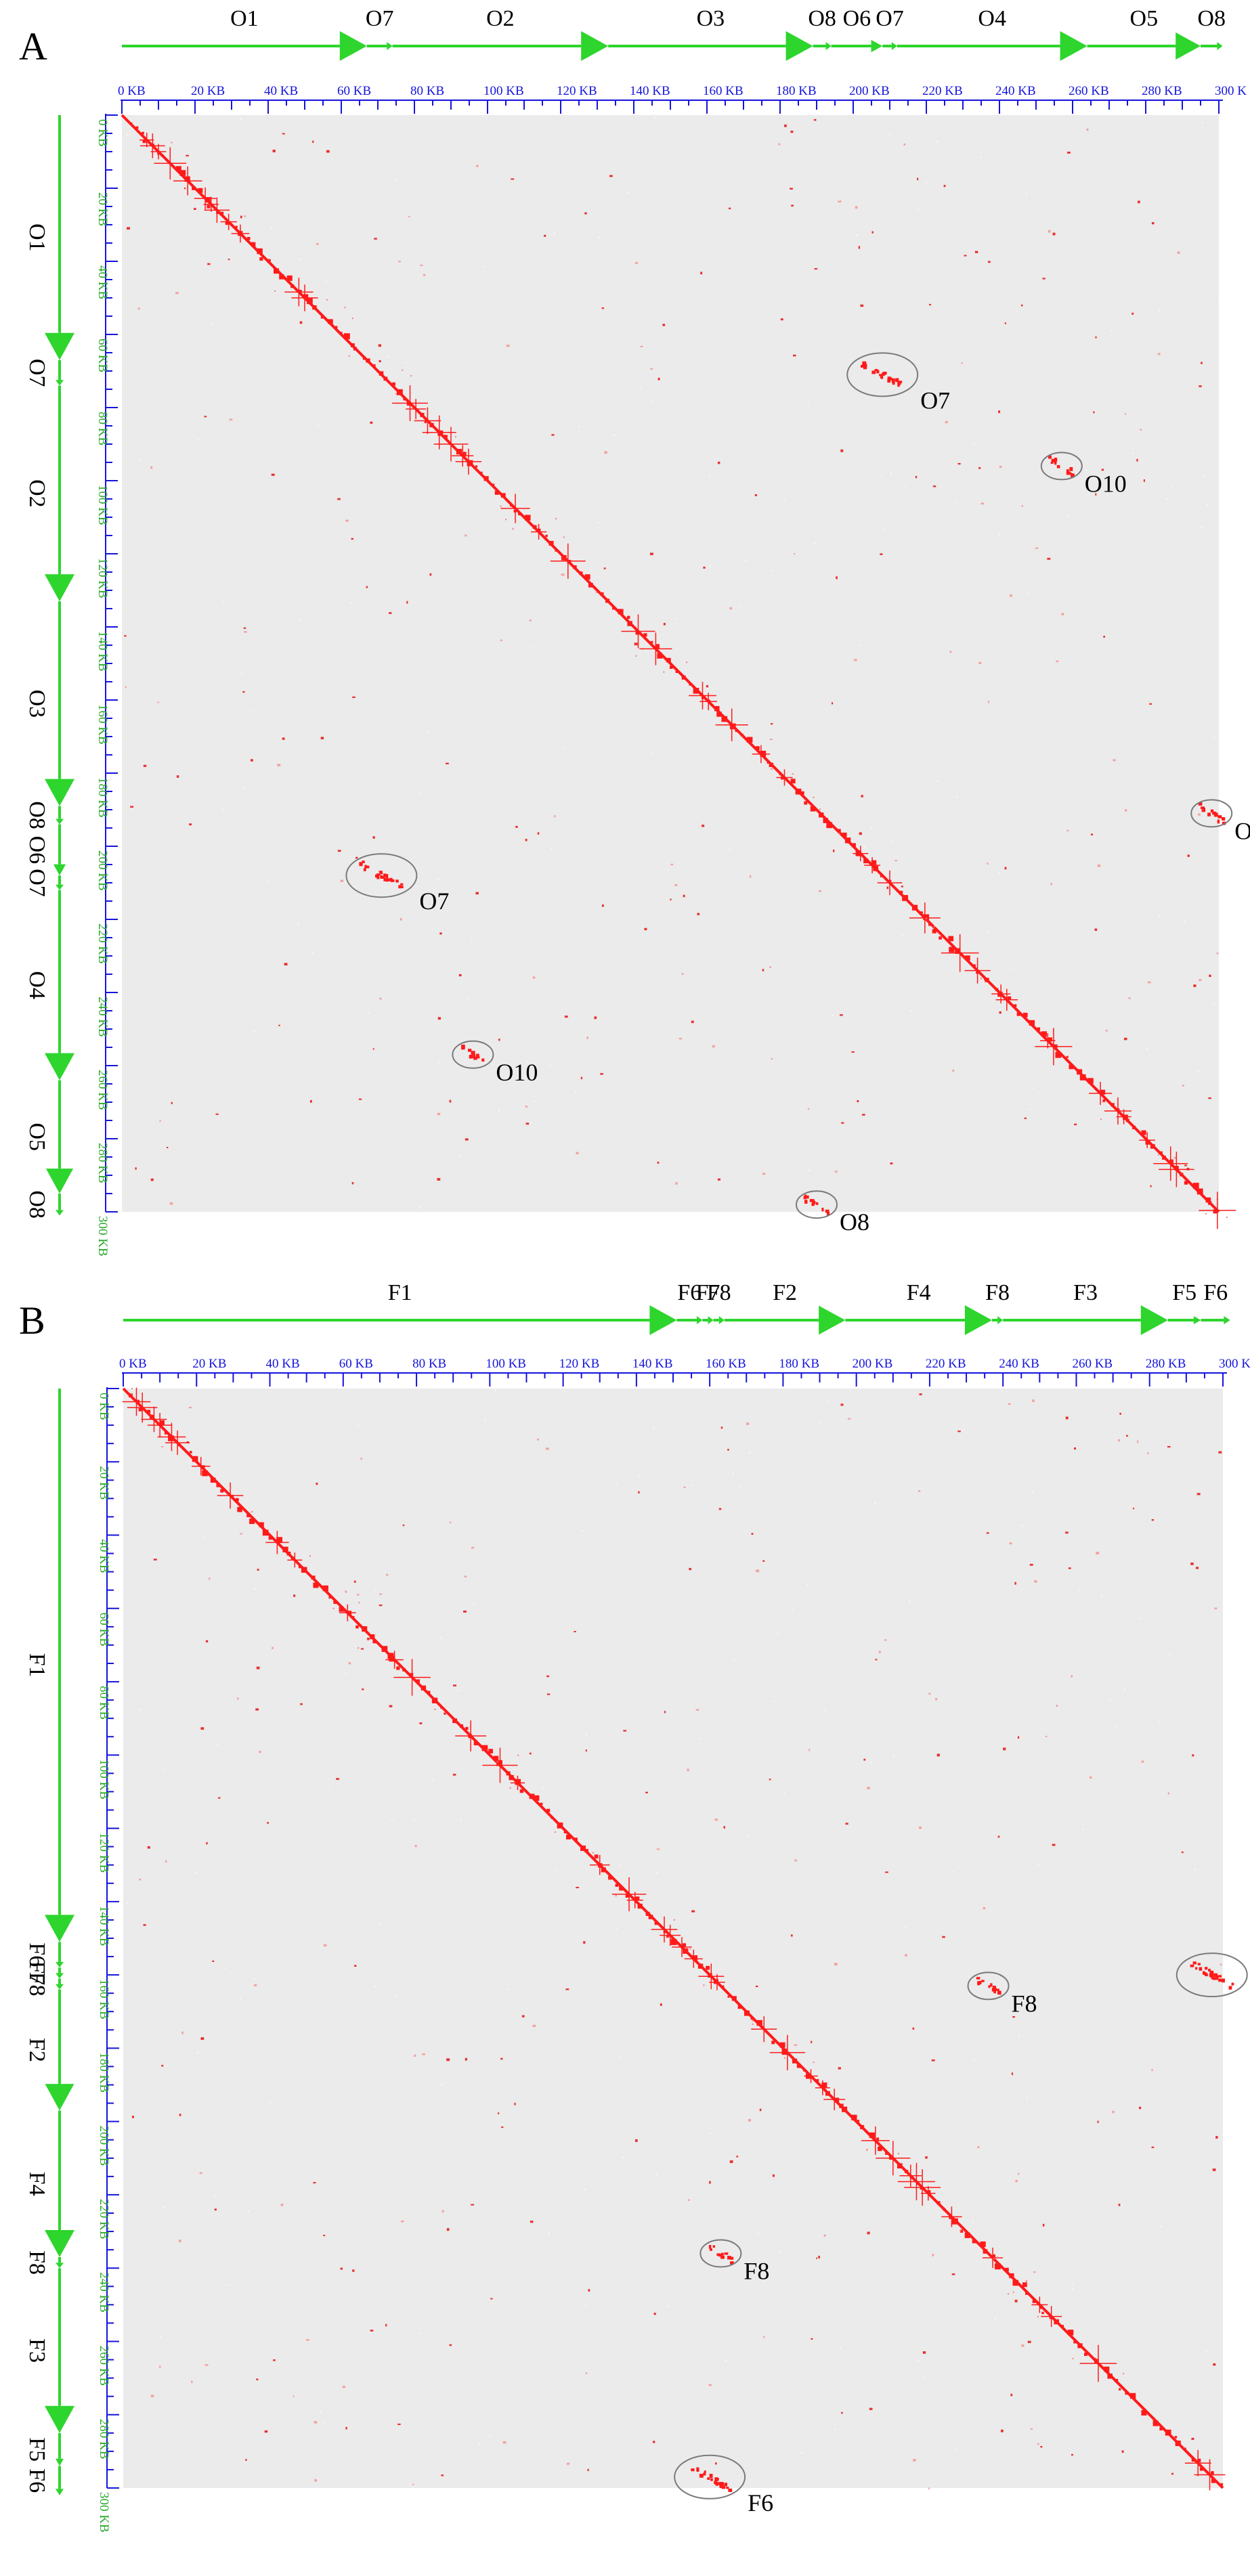  What do you see at coordinates (354, 91) in the screenshot?
I see `x-tick-label: 60 KB` at bounding box center [354, 91].